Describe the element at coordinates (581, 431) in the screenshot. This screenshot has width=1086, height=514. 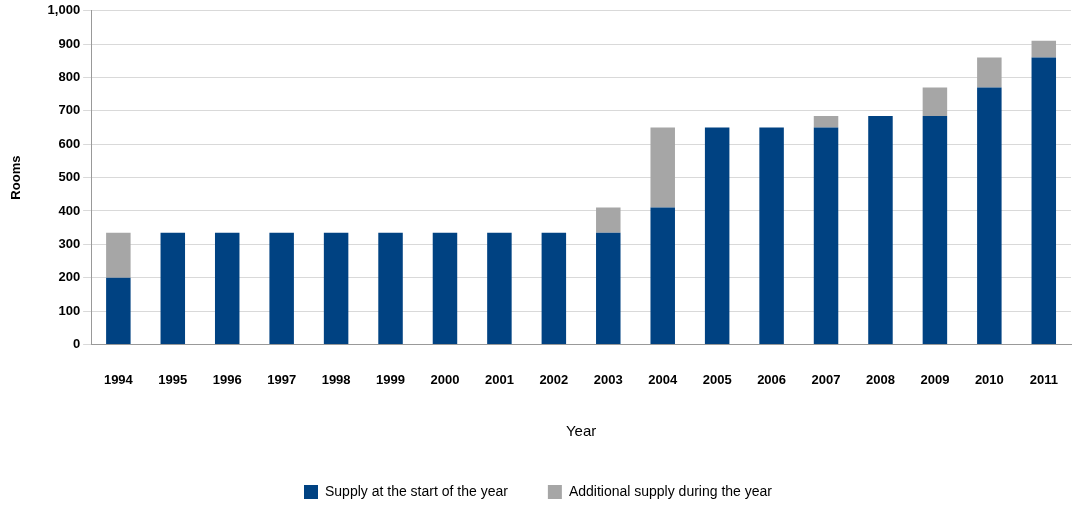
I see `x-axis-title: Year` at that location.